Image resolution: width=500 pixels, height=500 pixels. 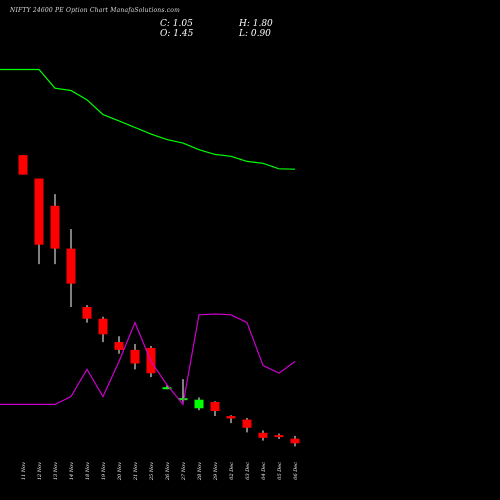 I want to click on x-tick-label: 25 Nov, so click(x=152, y=471).